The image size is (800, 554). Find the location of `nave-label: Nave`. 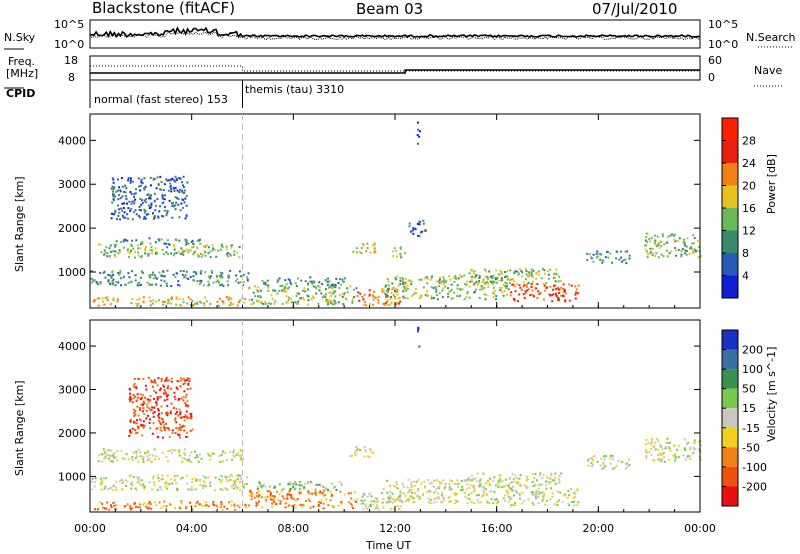

nave-label: Nave is located at coordinates (768, 70).